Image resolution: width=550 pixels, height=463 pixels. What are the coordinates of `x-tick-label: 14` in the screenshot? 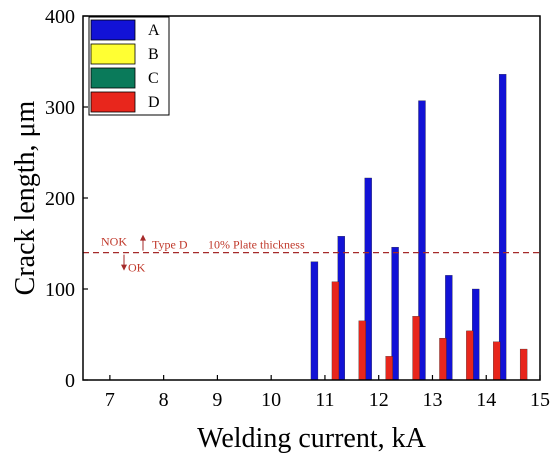 It's located at (486, 400).